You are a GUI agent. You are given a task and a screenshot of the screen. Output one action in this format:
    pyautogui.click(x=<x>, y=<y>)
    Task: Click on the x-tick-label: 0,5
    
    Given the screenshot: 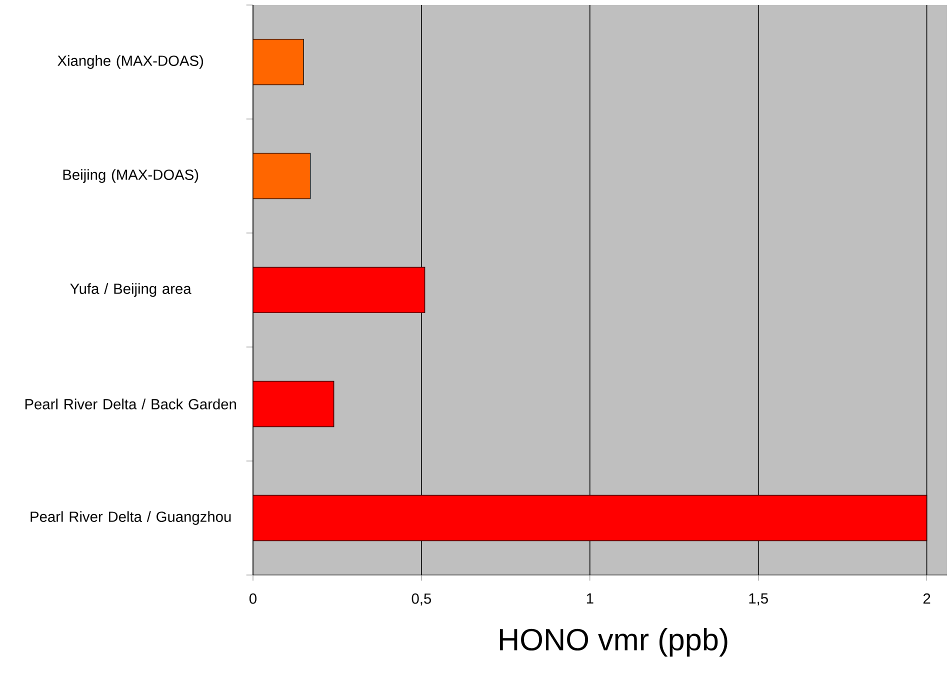 What is the action you would take?
    pyautogui.click(x=422, y=599)
    